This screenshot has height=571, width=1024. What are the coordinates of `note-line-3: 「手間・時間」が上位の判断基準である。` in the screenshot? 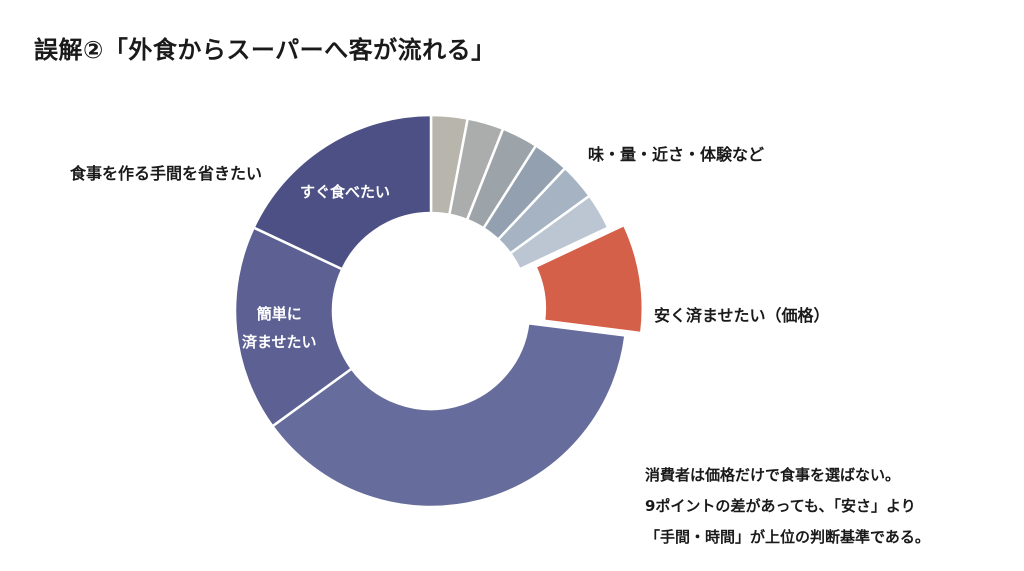 It's located at (787, 537).